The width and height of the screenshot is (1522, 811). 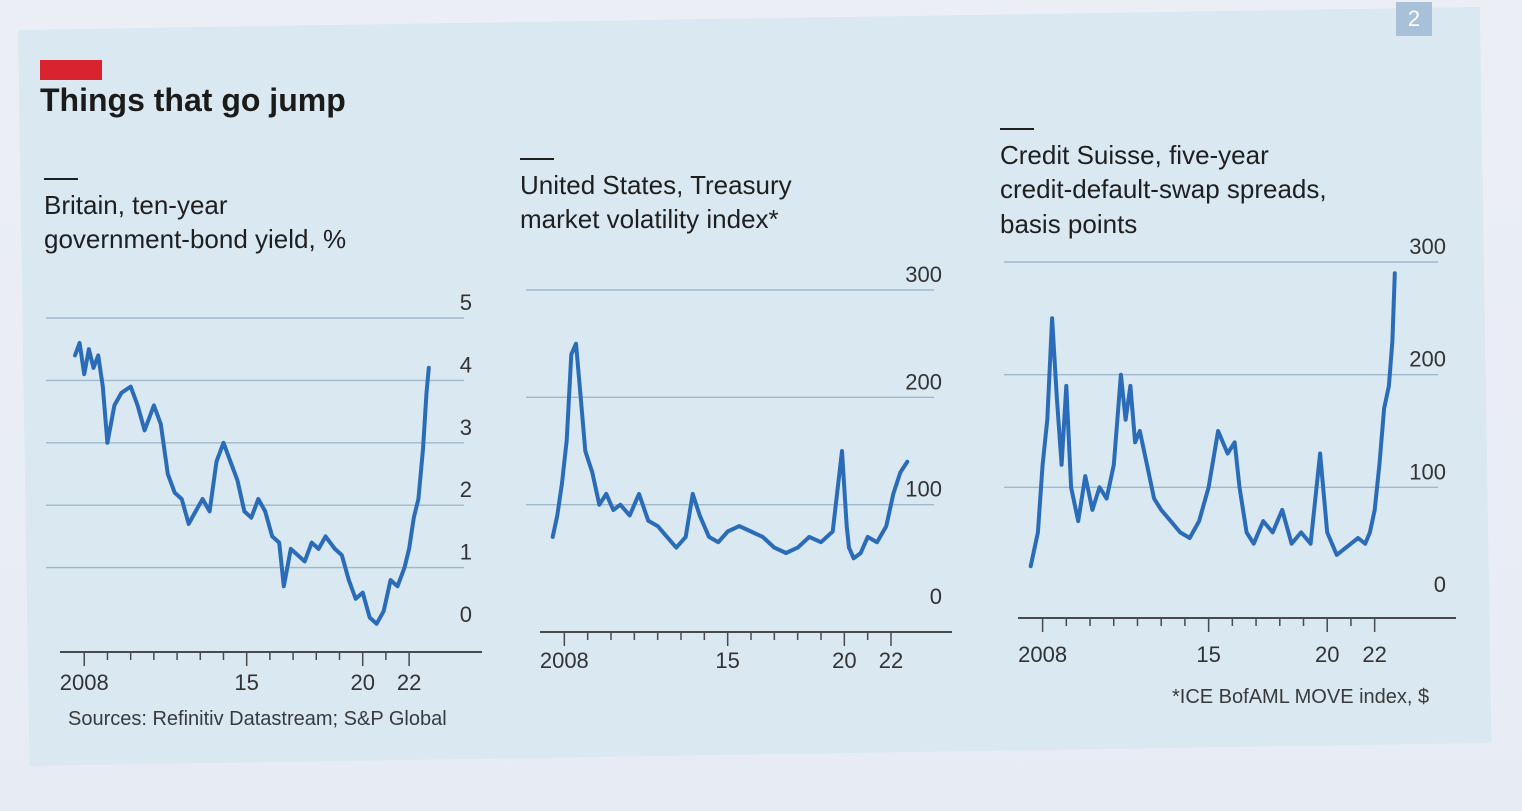 What do you see at coordinates (1212, 420) in the screenshot?
I see `chart-3-series-line` at bounding box center [1212, 420].